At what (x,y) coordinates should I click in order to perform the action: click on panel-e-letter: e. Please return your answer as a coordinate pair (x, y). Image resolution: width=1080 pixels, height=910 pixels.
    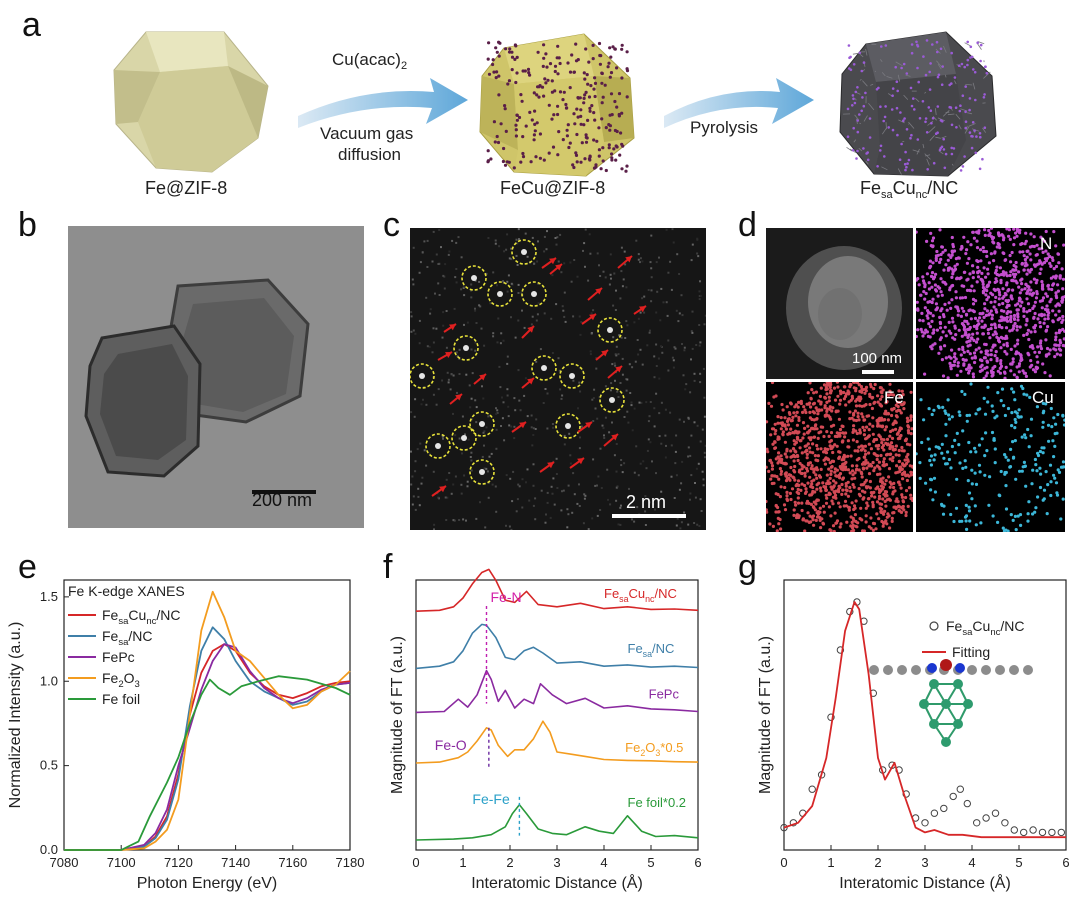
    Looking at the image, I should click on (27, 567).